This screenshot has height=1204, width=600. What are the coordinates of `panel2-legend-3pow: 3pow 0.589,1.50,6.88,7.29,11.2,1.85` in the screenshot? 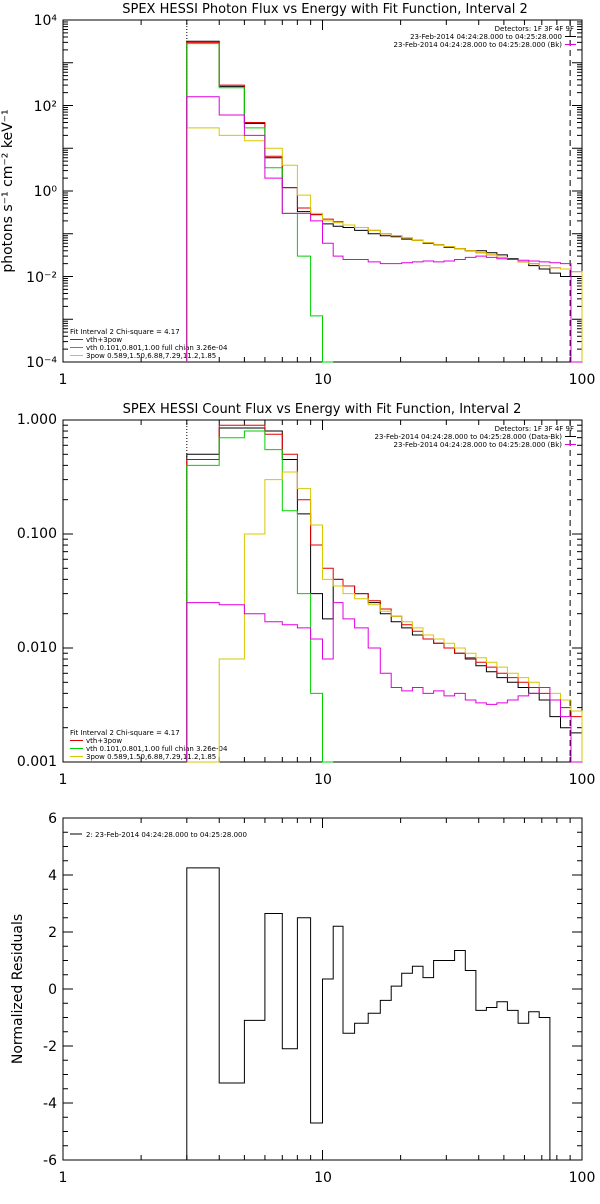 It's located at (151, 757).